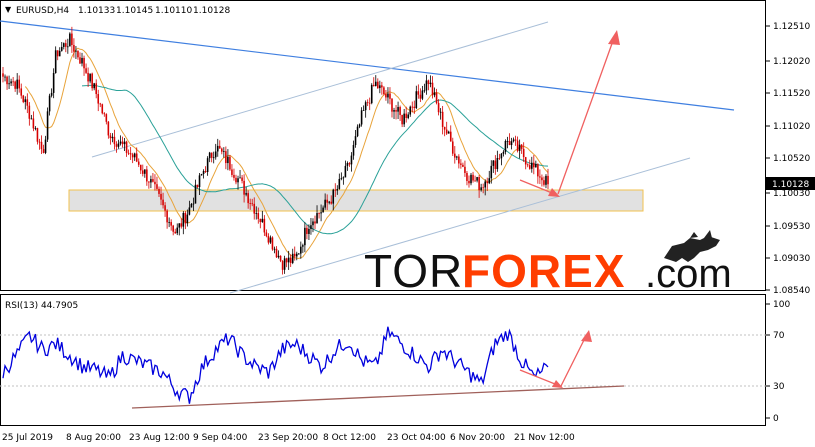 The image size is (815, 447). I want to click on time-tick: 23 Aug 12:00, so click(159, 438).